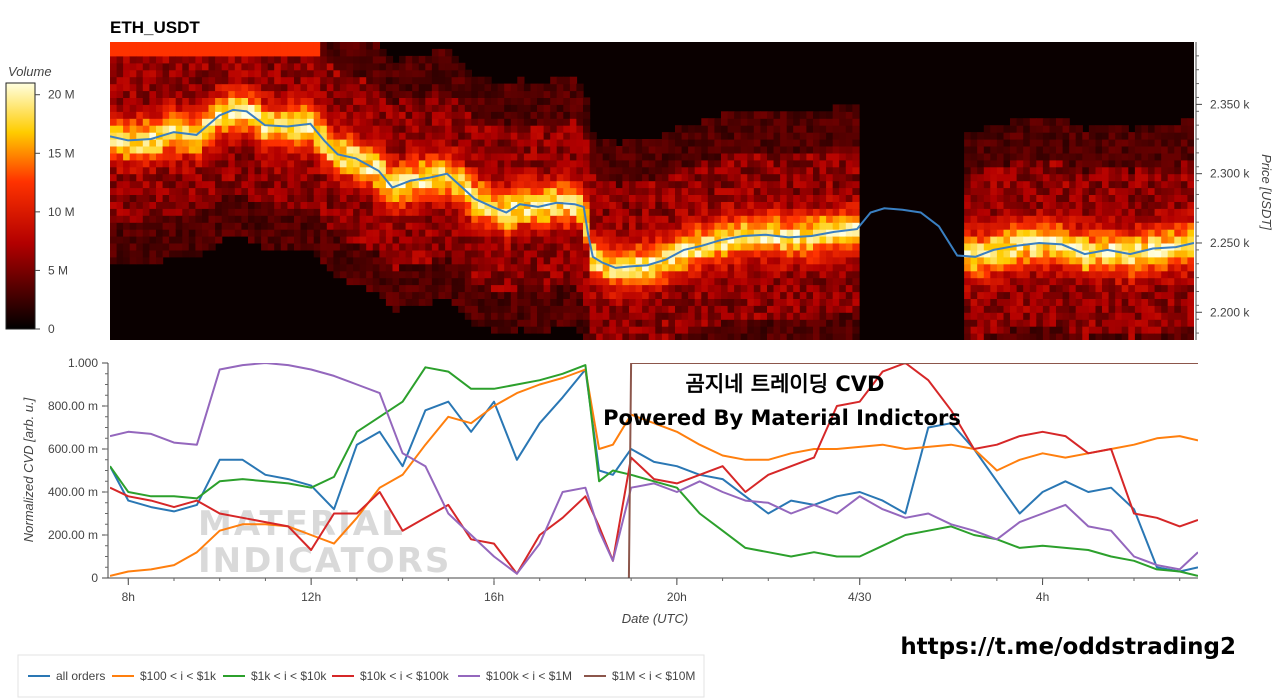 The image size is (1280, 699). Describe the element at coordinates (30, 71) in the screenshot. I see `colorbar-label: Volume` at that location.